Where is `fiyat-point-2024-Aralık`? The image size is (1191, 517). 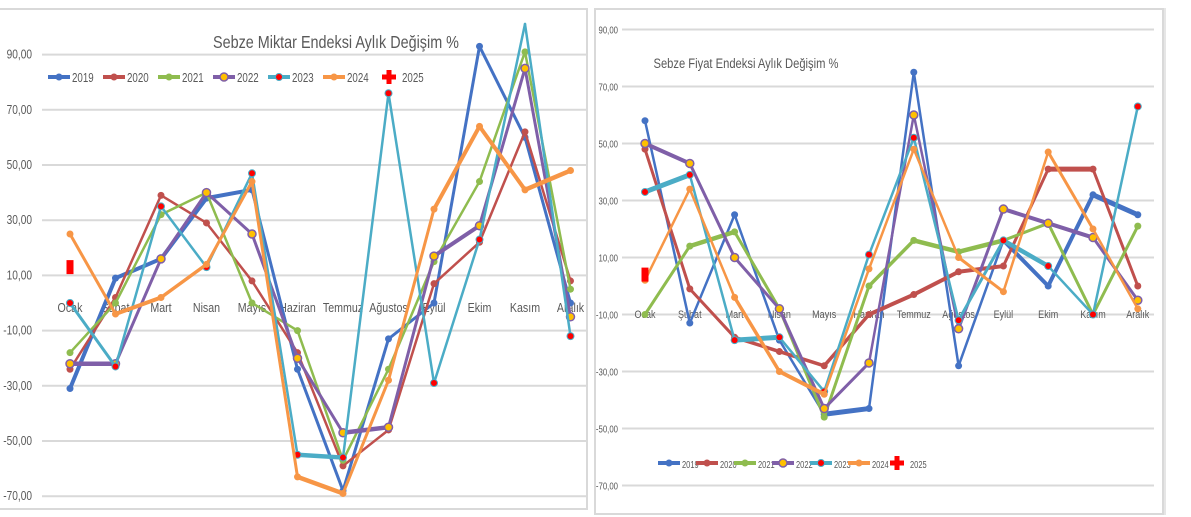 fiyat-point-2024-Aralık is located at coordinates (1138, 309).